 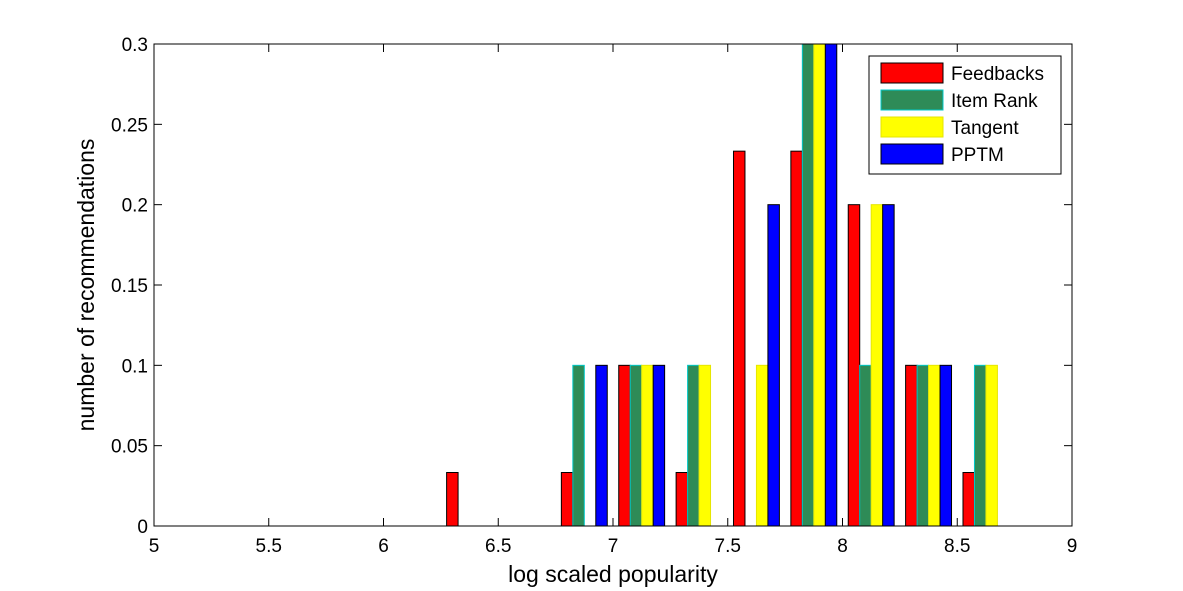 I want to click on x-tick-label: 8.5, so click(x=957, y=546).